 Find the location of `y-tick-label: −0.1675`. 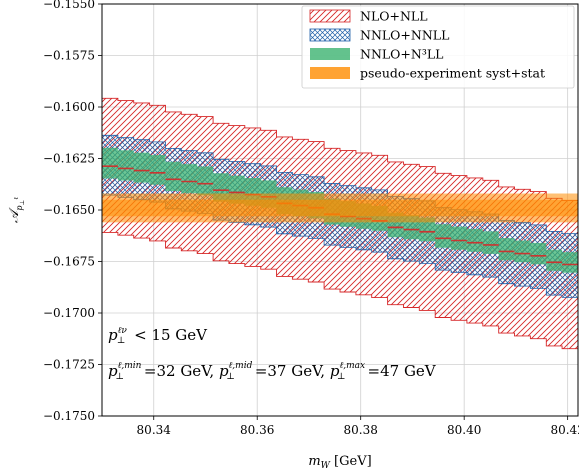

y-tick-label: −0.1675 is located at coordinates (69, 262).